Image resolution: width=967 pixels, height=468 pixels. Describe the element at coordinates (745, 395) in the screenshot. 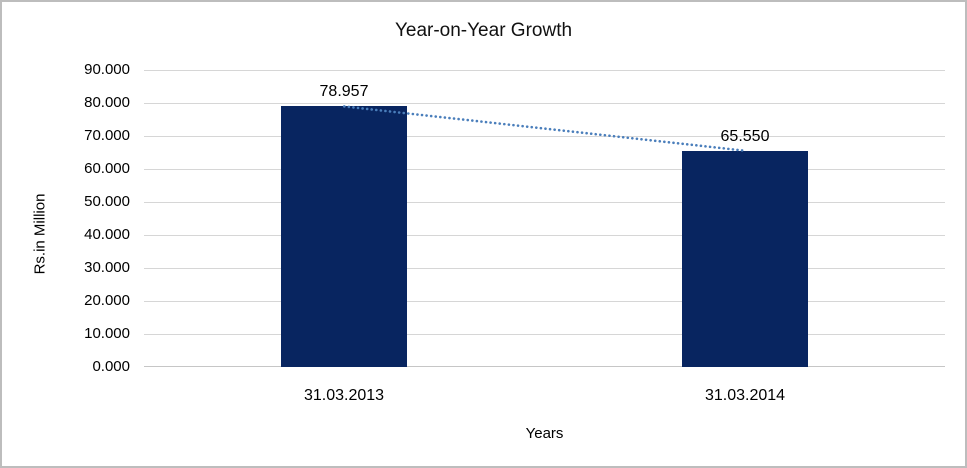

I see `x-category-label: 31.03.2014` at that location.